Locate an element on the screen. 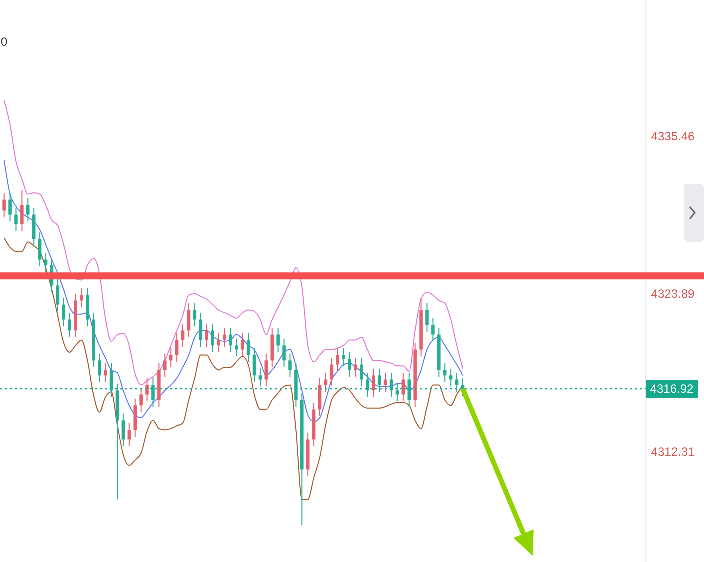  y-tick-label: 4323.89 is located at coordinates (673, 294).